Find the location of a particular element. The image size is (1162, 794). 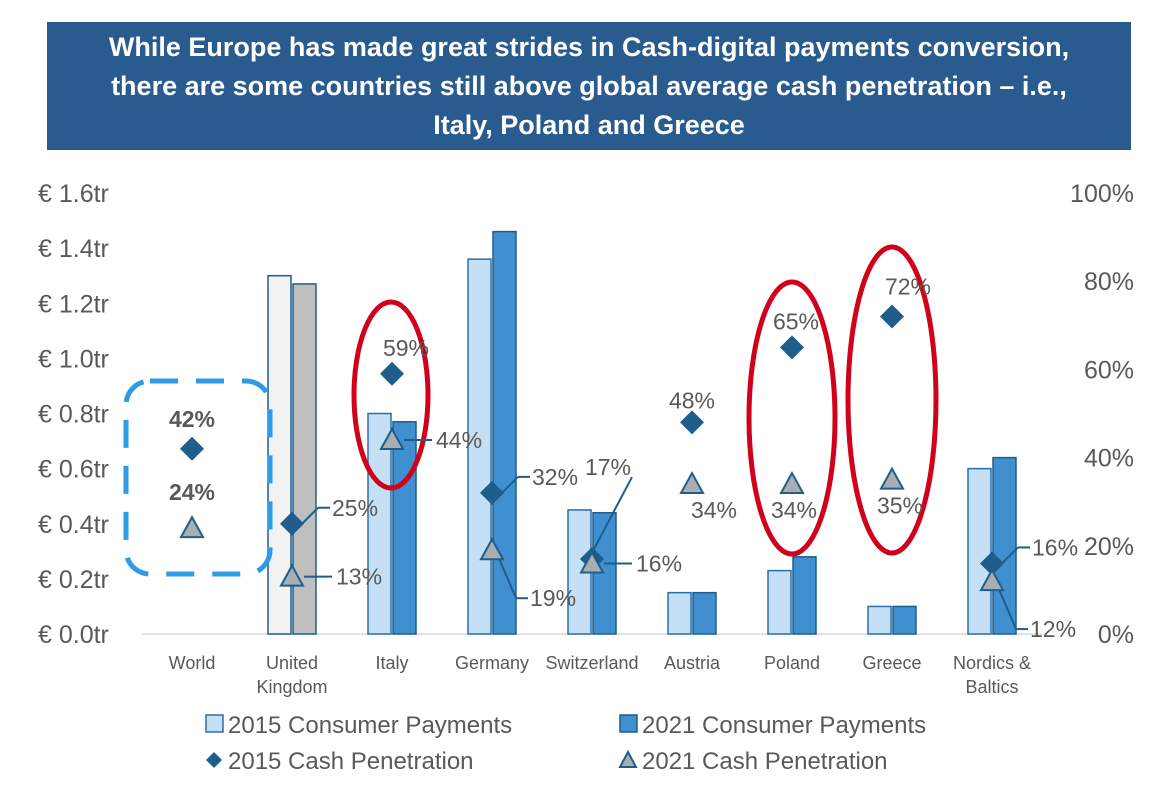

category-label: World is located at coordinates (192, 663).